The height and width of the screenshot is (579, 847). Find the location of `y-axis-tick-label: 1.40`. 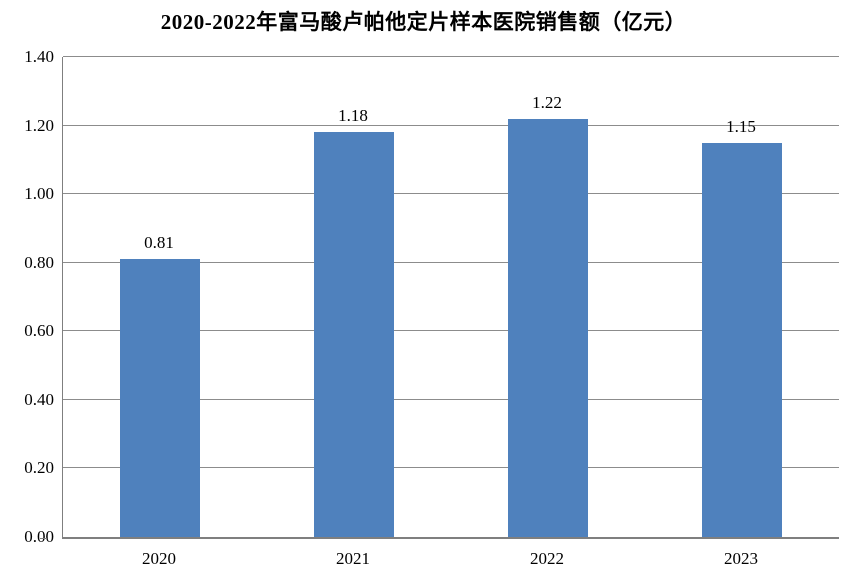

y-axis-tick-label: 1.40 is located at coordinates (39, 56).